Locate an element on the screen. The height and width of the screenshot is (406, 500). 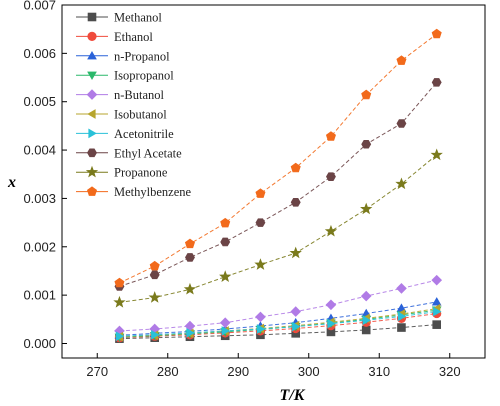
legend-item-methylbenzene: Methylbenzene is located at coordinates (134, 192).